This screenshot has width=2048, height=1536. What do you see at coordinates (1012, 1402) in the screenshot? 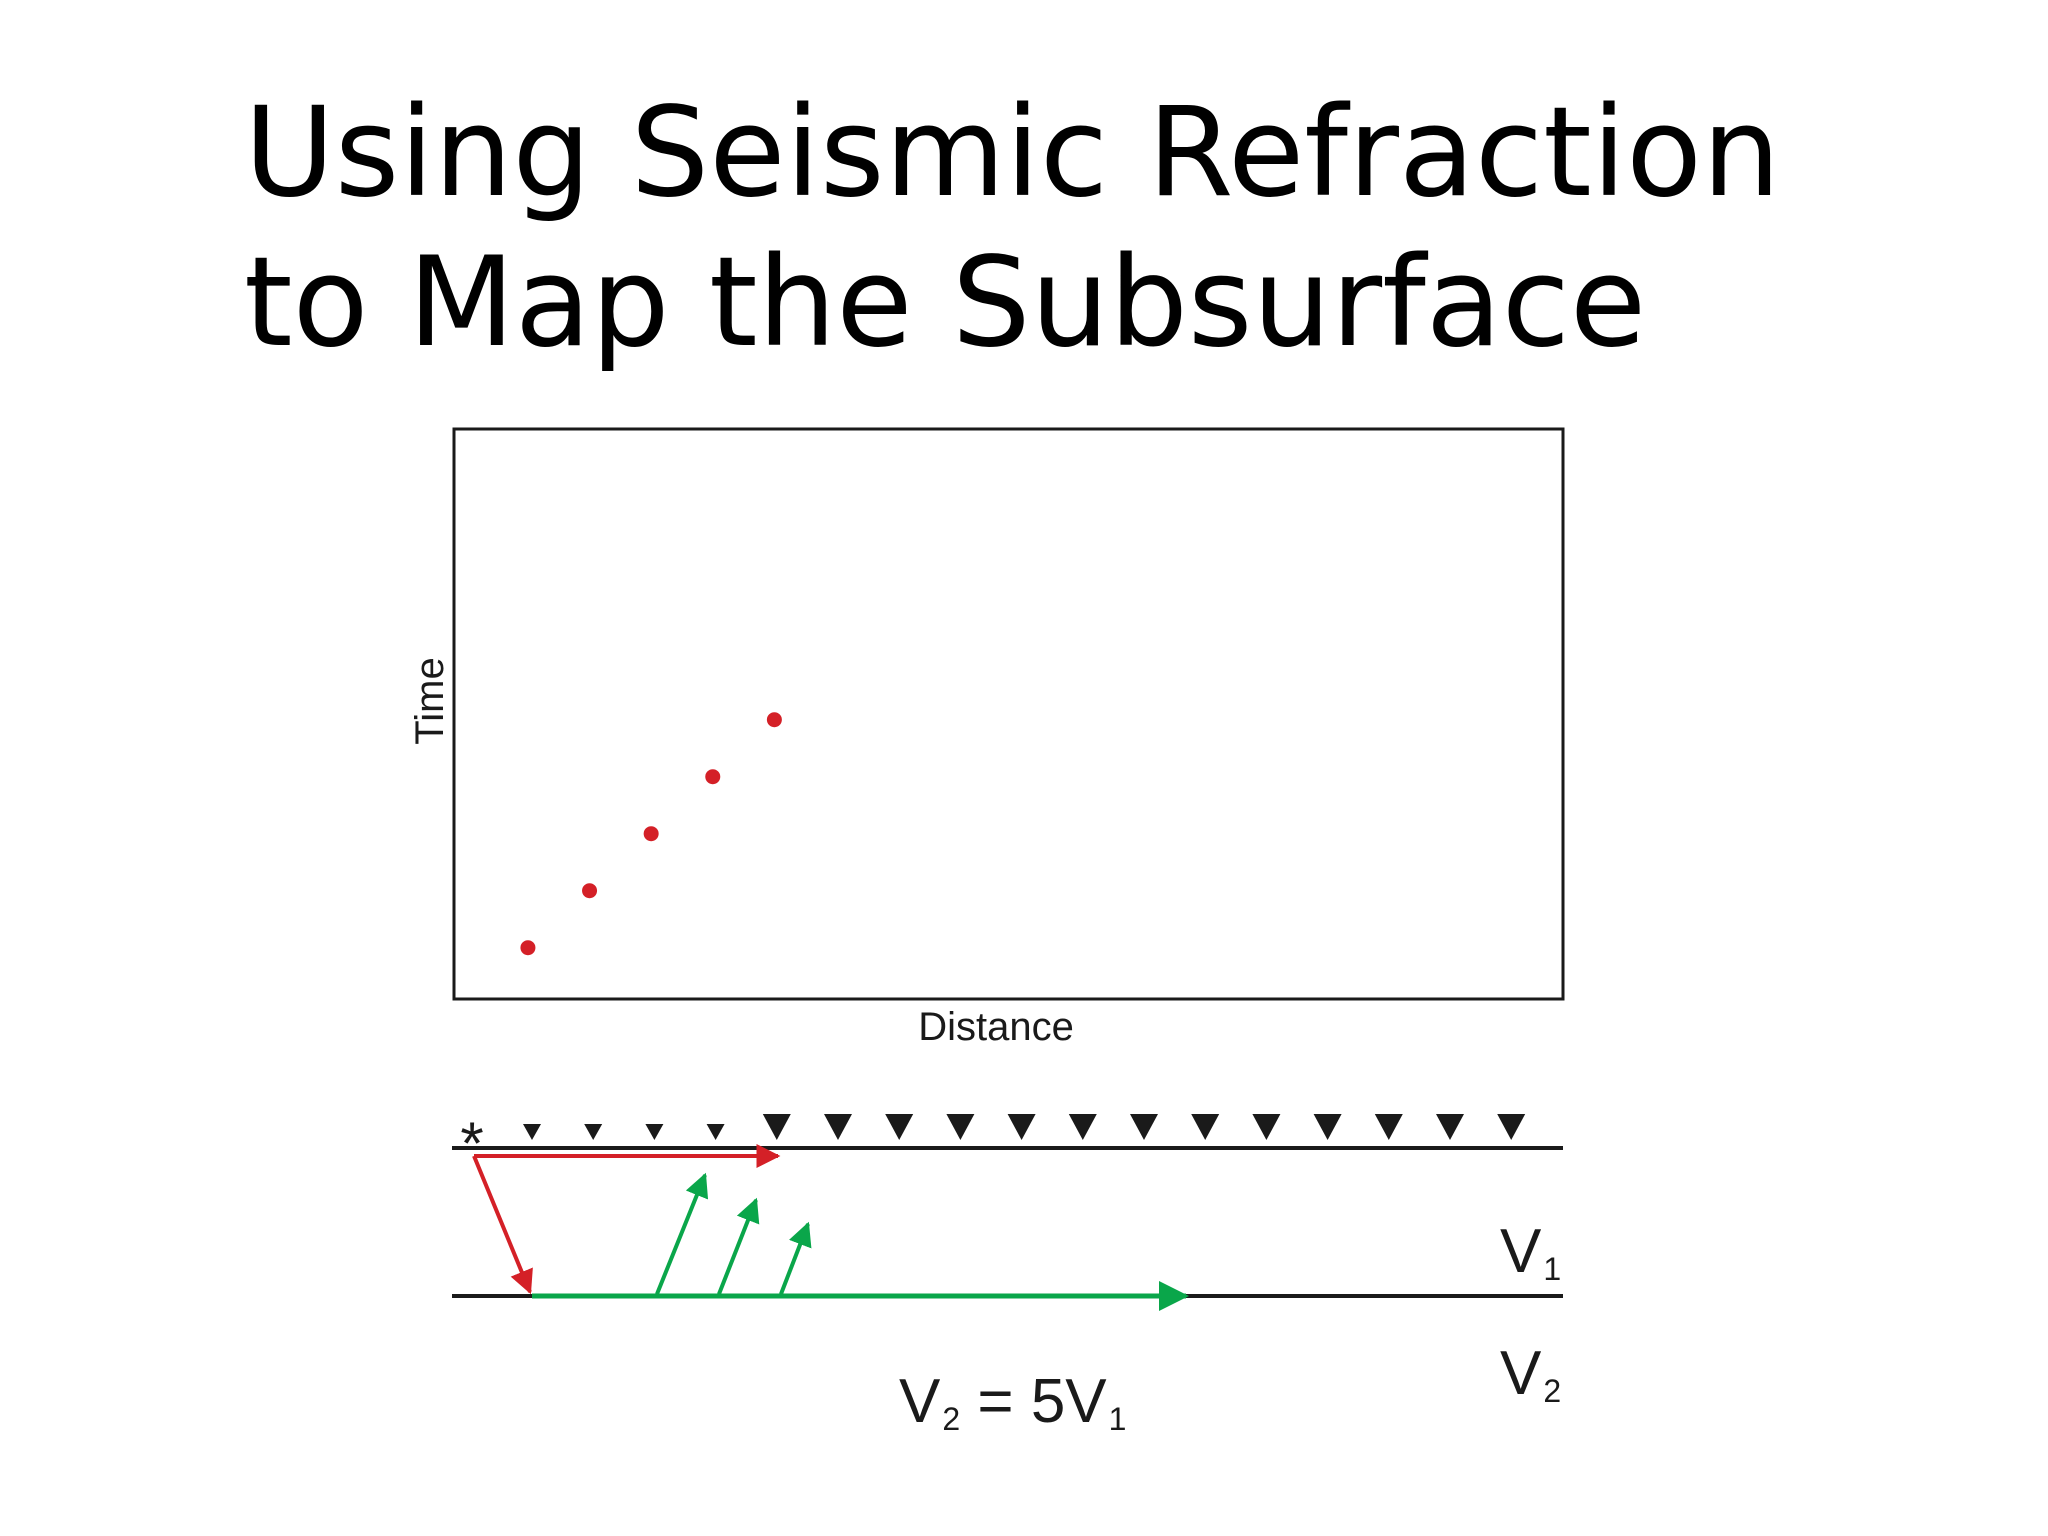
I see `velocity-relation: V2 = 5V1` at bounding box center [1012, 1402].